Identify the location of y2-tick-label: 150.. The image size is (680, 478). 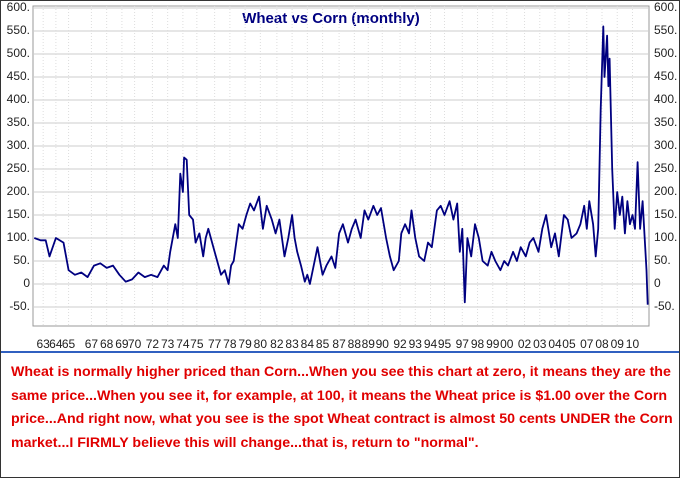
(665, 214).